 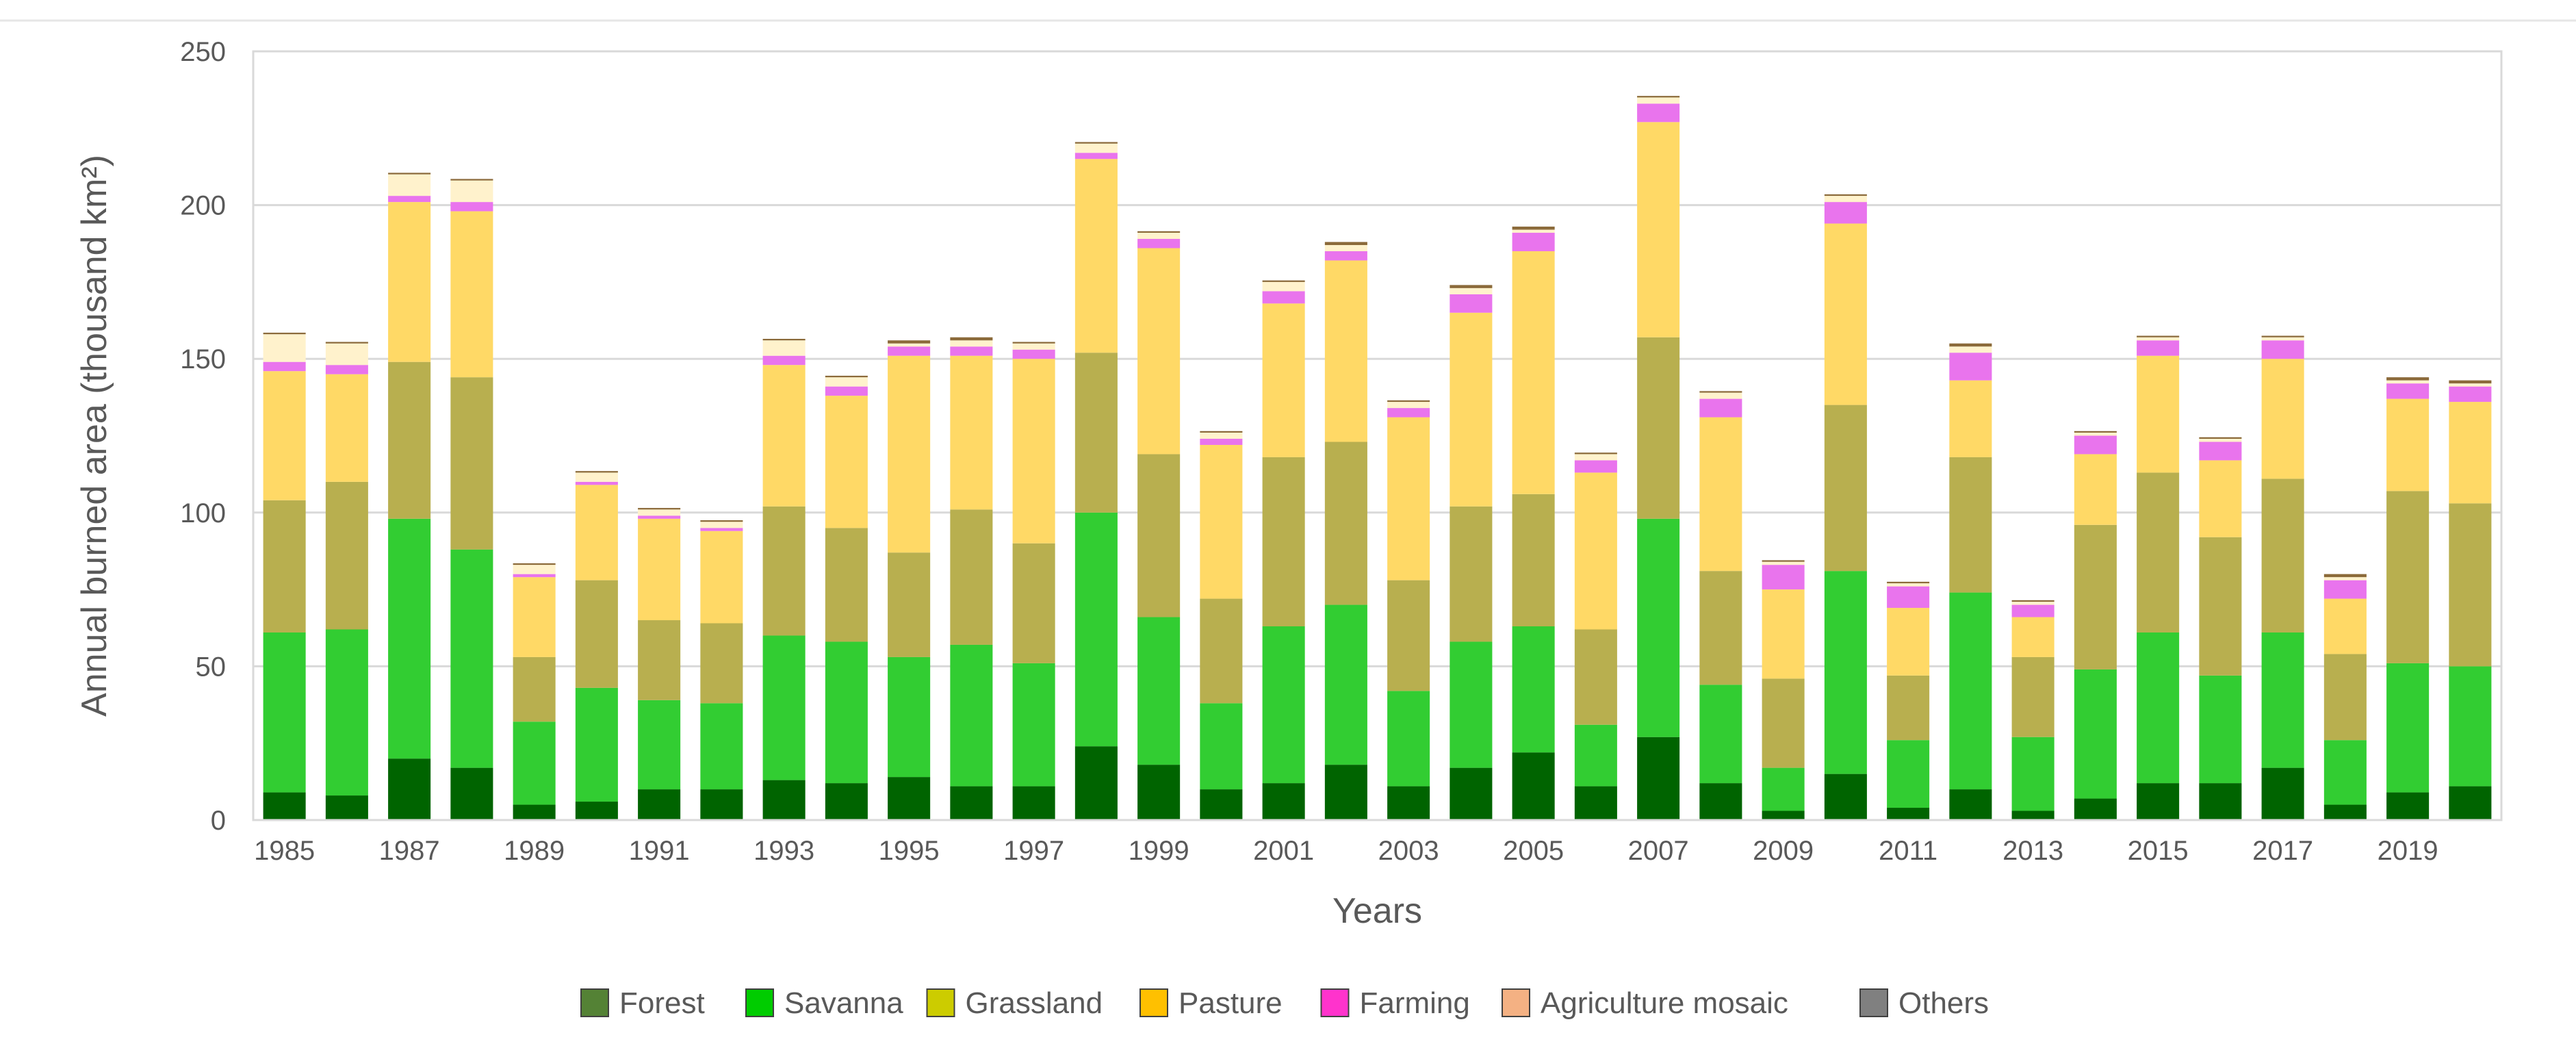 What do you see at coordinates (1784, 851) in the screenshot?
I see `x-tick-label: 2009` at bounding box center [1784, 851].